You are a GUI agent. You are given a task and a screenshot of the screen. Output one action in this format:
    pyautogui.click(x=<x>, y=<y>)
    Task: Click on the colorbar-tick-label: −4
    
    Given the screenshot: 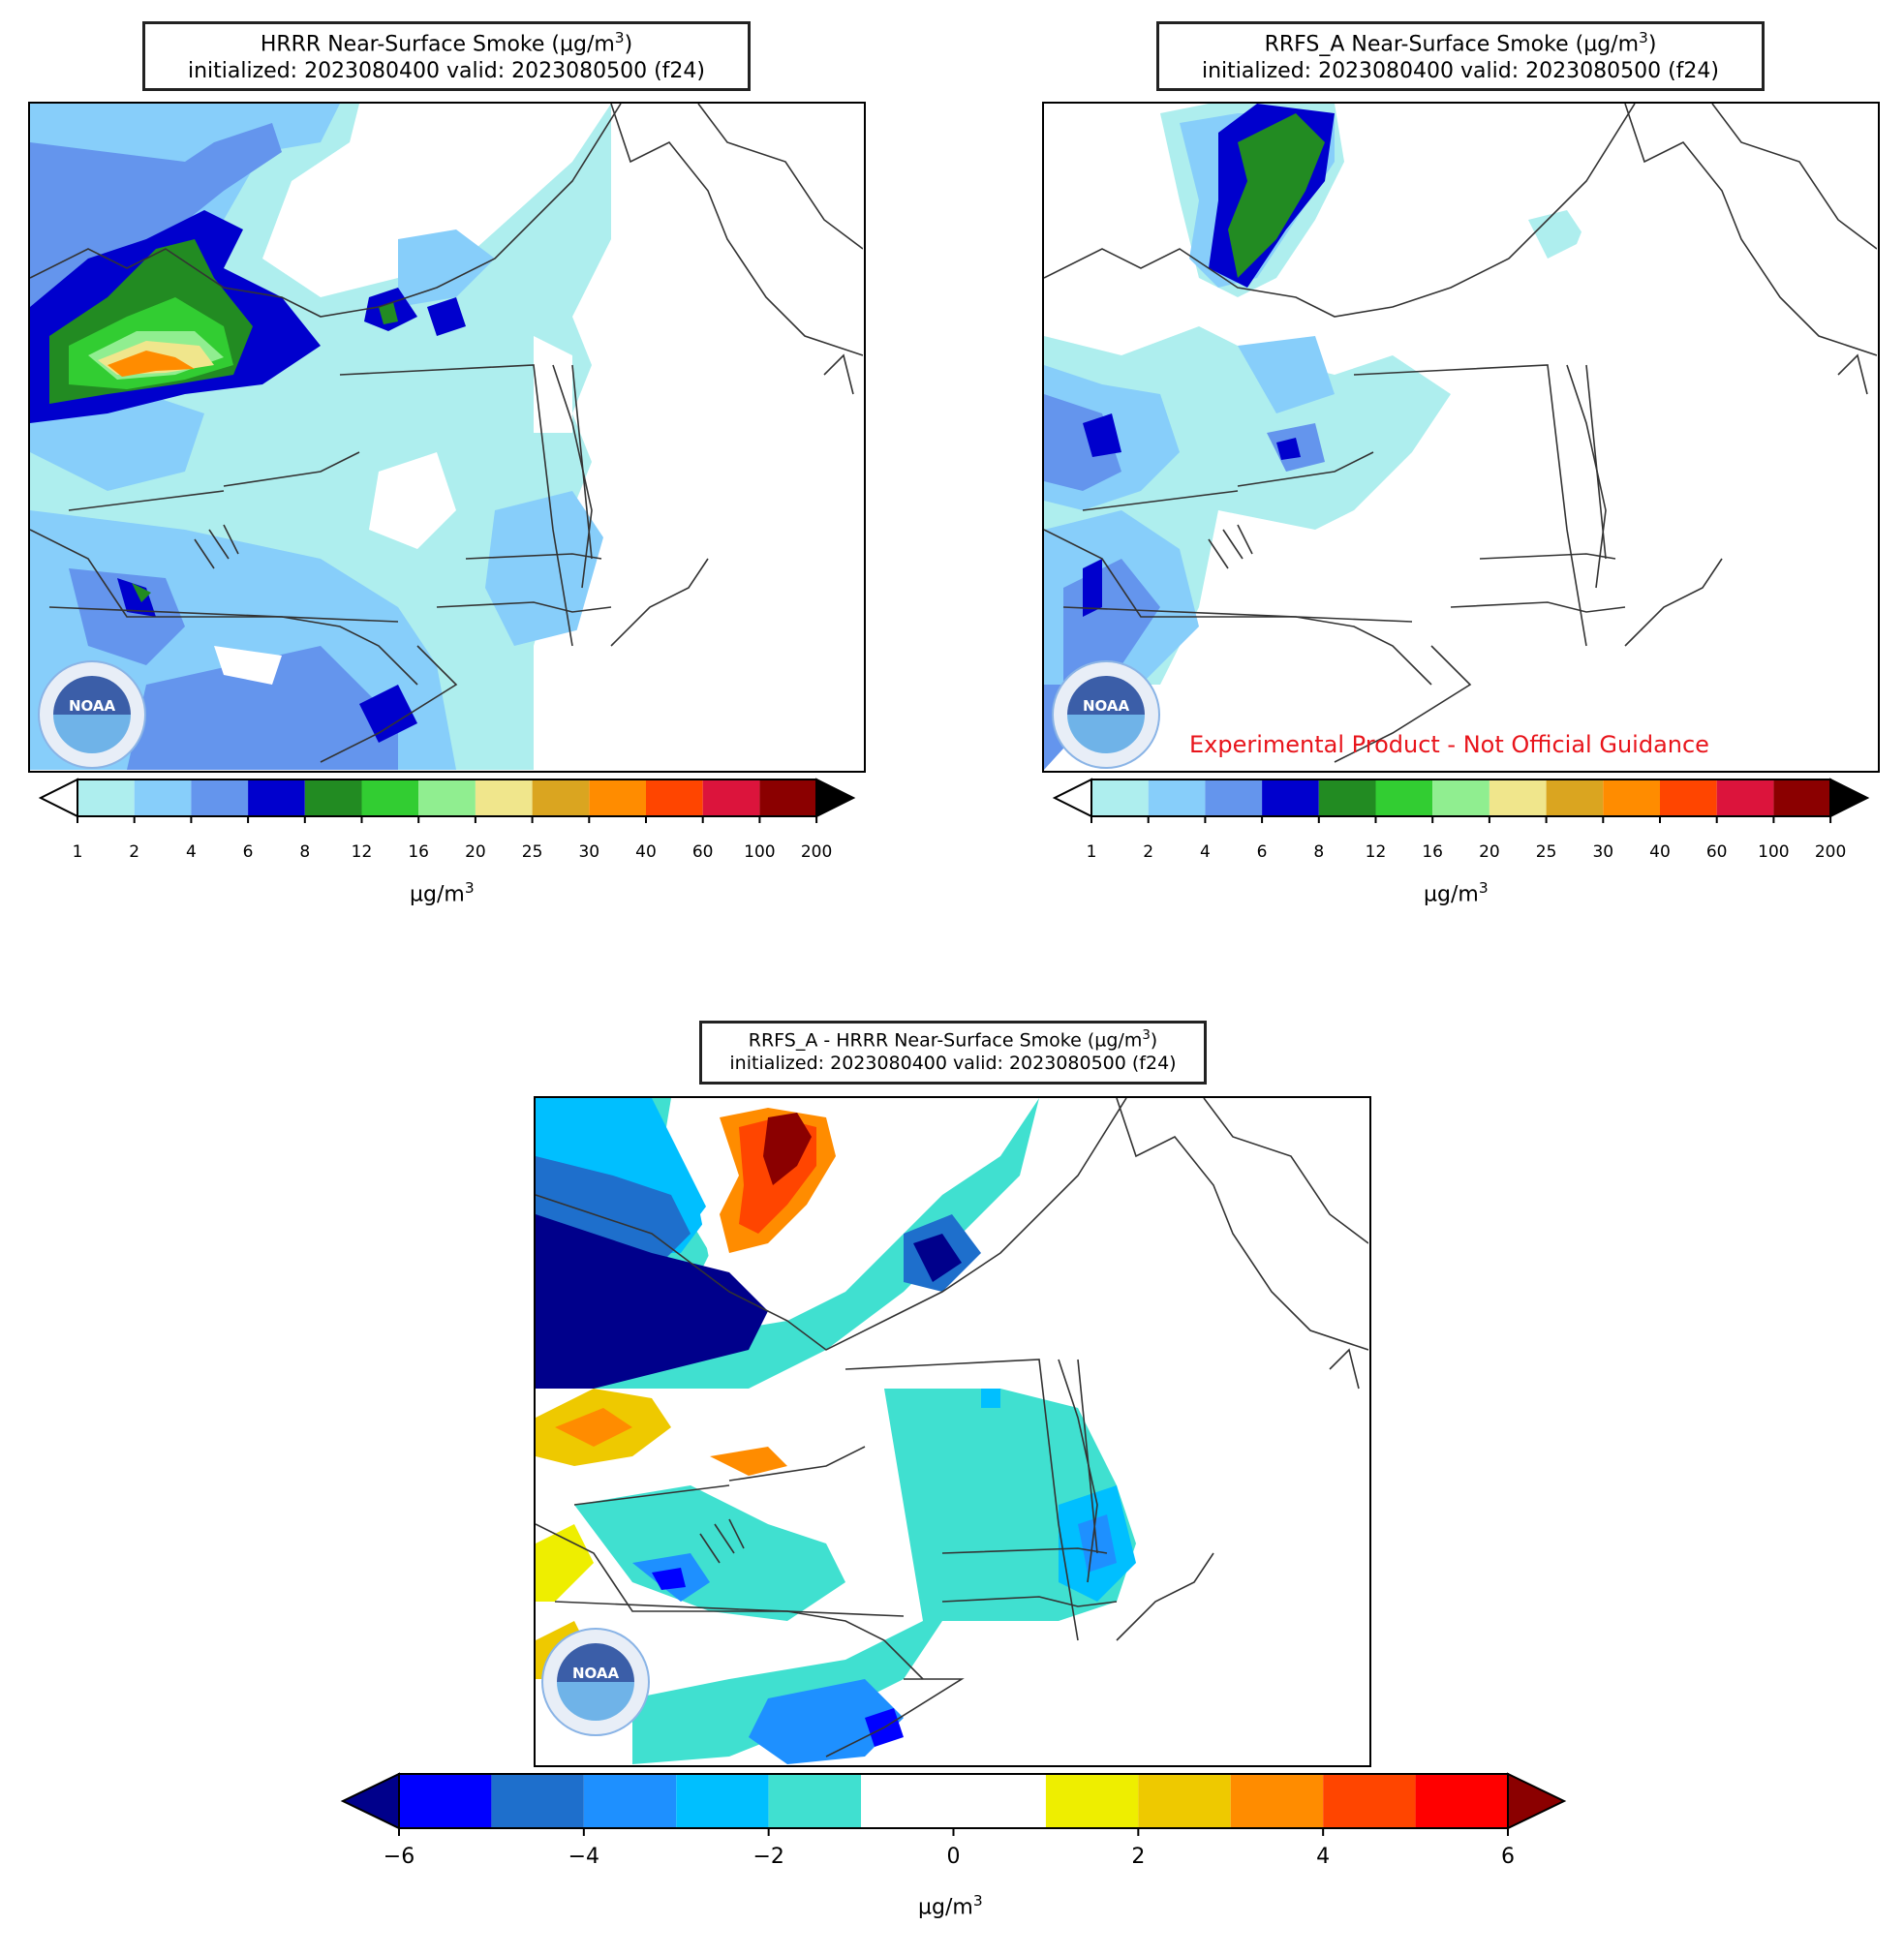 What is the action you would take?
    pyautogui.click(x=584, y=1857)
    